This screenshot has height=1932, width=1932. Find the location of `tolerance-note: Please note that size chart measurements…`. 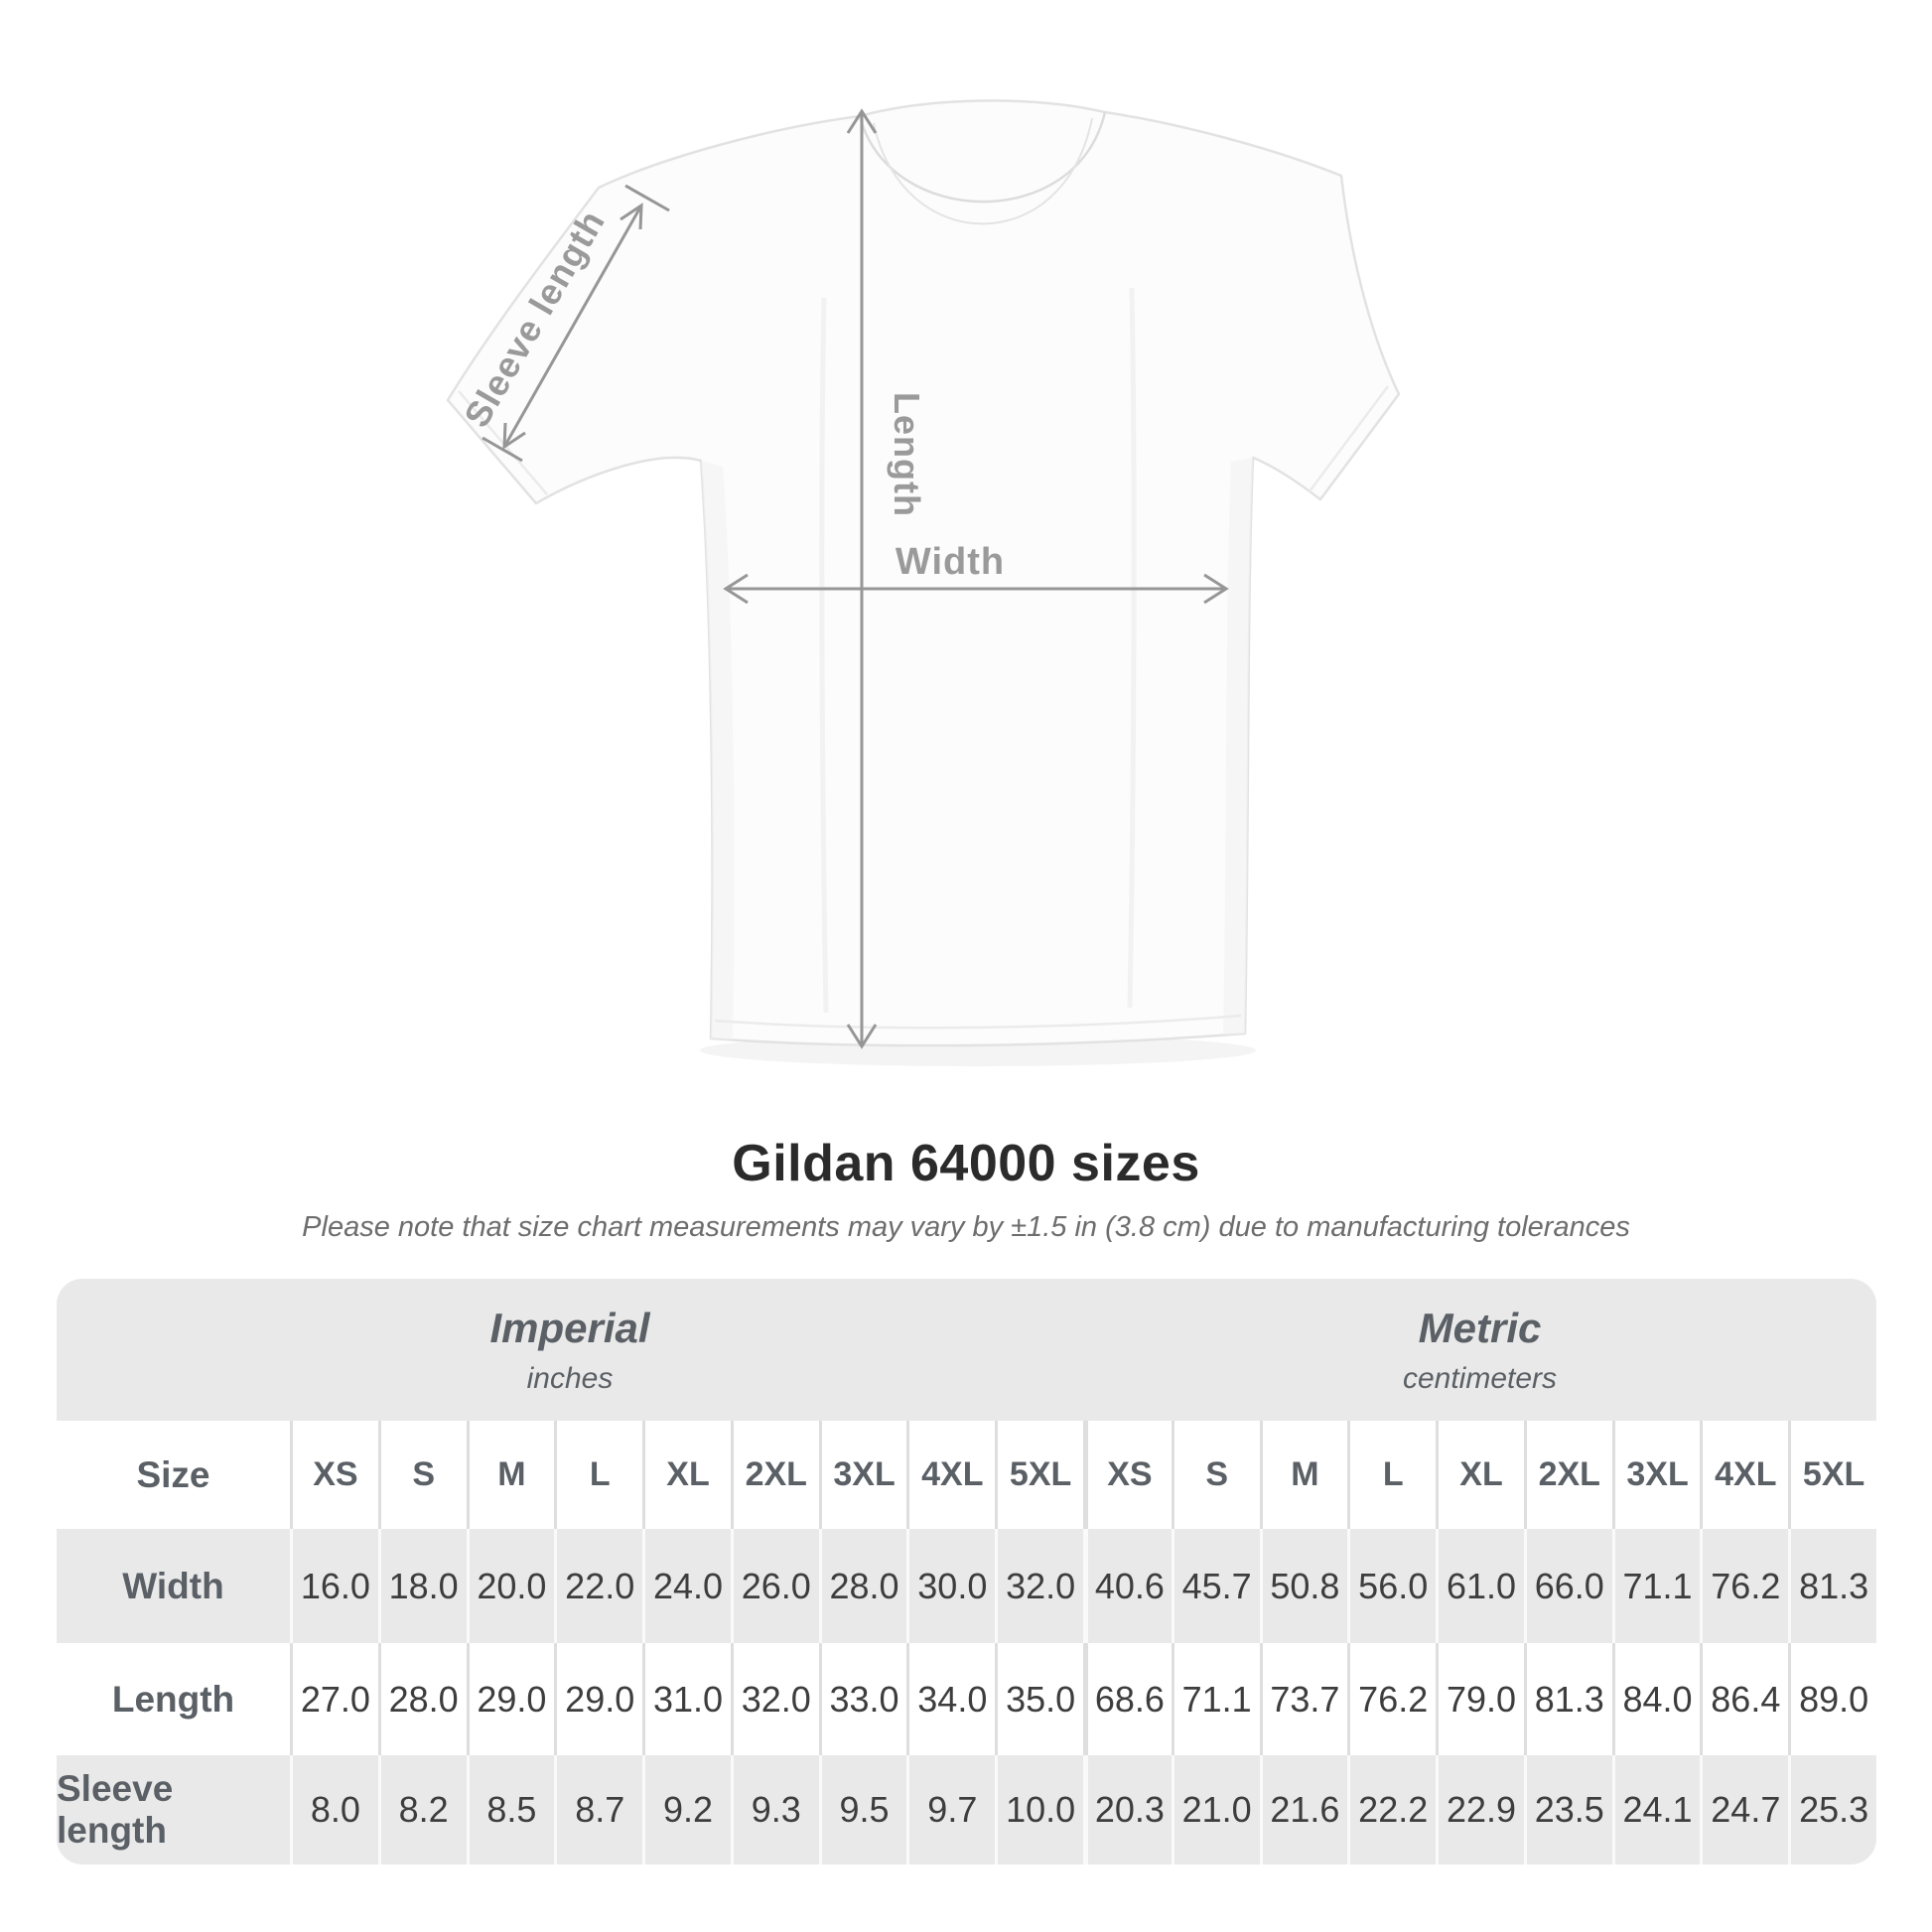

tolerance-note: Please note that size chart measurements… is located at coordinates (966, 1227).